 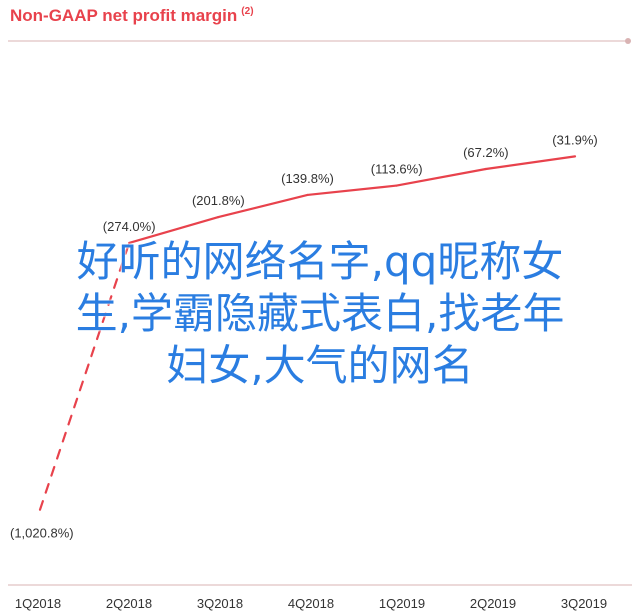 What do you see at coordinates (311, 603) in the screenshot?
I see `x-tick-label: 4Q2018` at bounding box center [311, 603].